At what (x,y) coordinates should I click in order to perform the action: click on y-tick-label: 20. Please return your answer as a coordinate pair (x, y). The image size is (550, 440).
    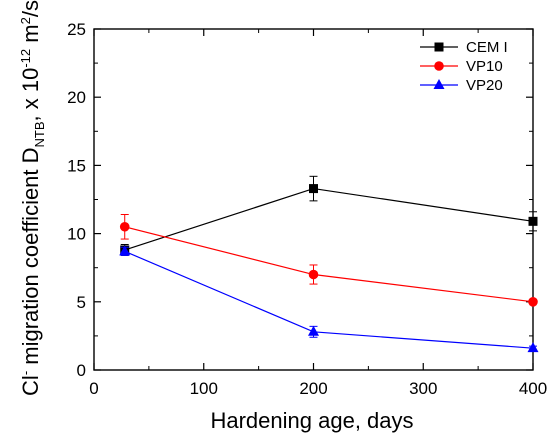
    Looking at the image, I should click on (76, 97).